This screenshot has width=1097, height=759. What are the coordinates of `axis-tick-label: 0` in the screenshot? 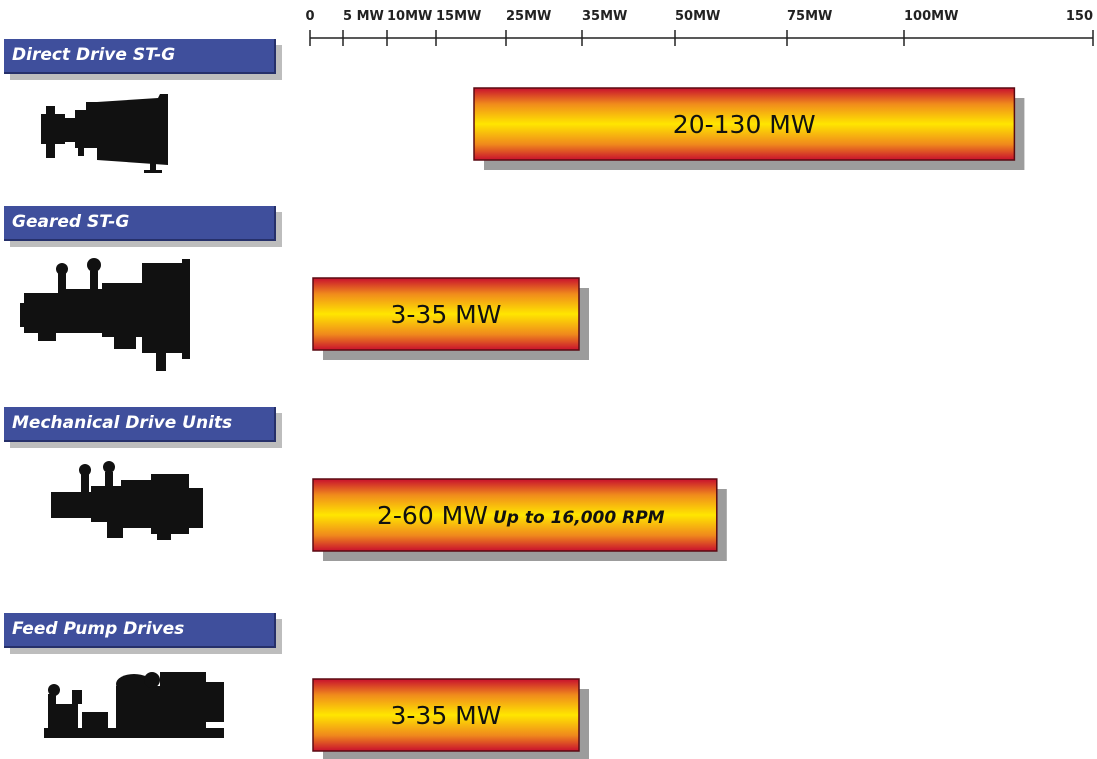 It's located at (309, 16).